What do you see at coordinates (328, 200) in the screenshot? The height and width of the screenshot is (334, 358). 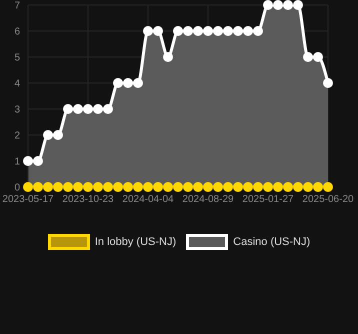 I see `x-tick-label: 2025-06-20` at bounding box center [328, 200].